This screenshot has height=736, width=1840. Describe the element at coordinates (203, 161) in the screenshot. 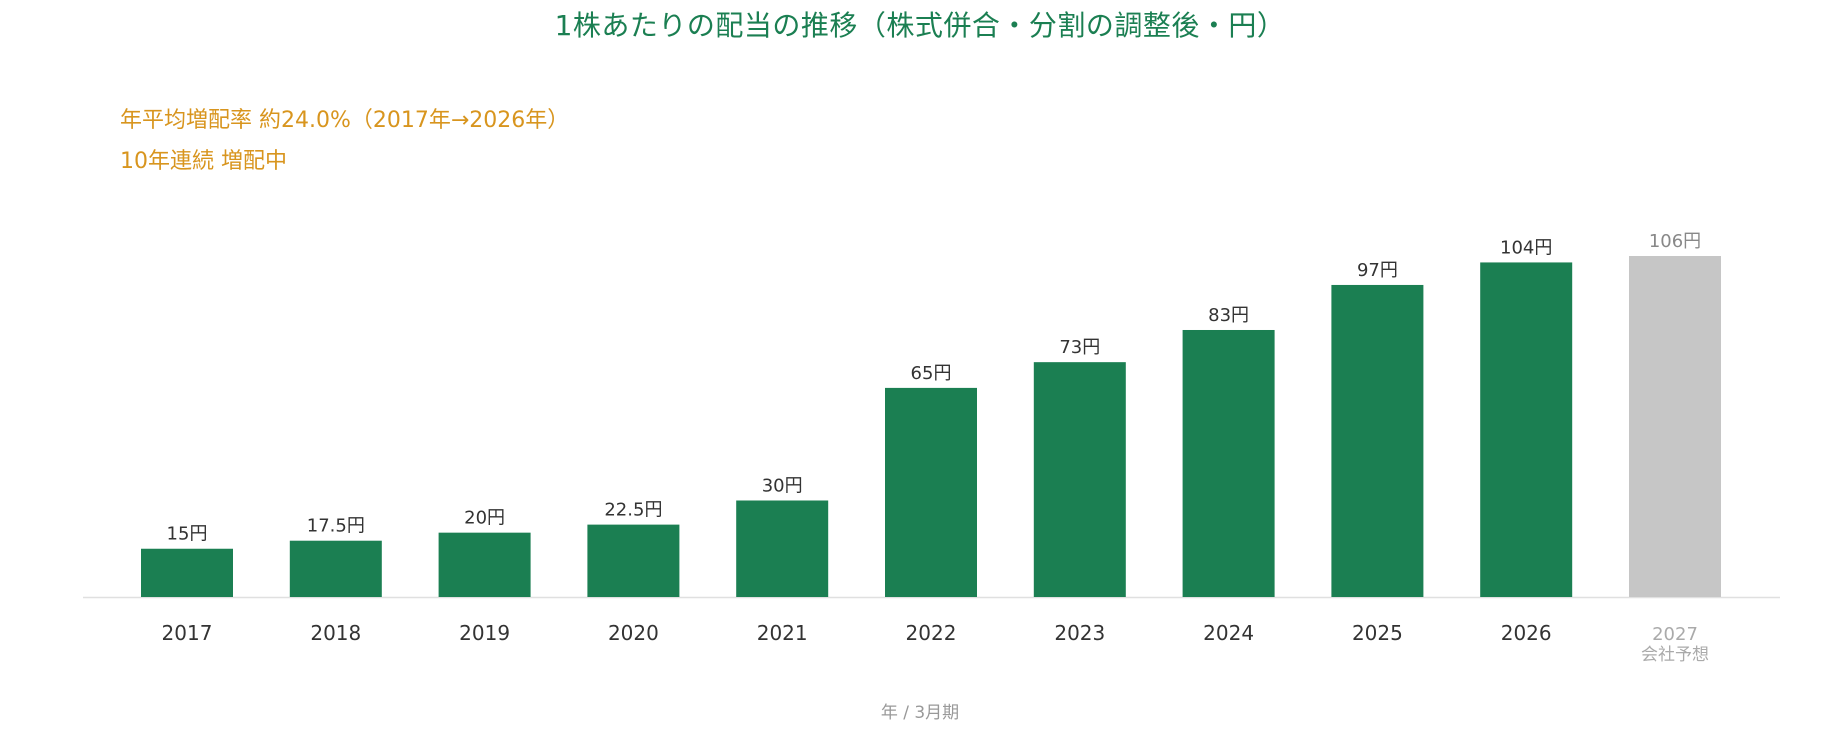

I see `consecutive-increase-note: 10年連続 増配中` at that location.